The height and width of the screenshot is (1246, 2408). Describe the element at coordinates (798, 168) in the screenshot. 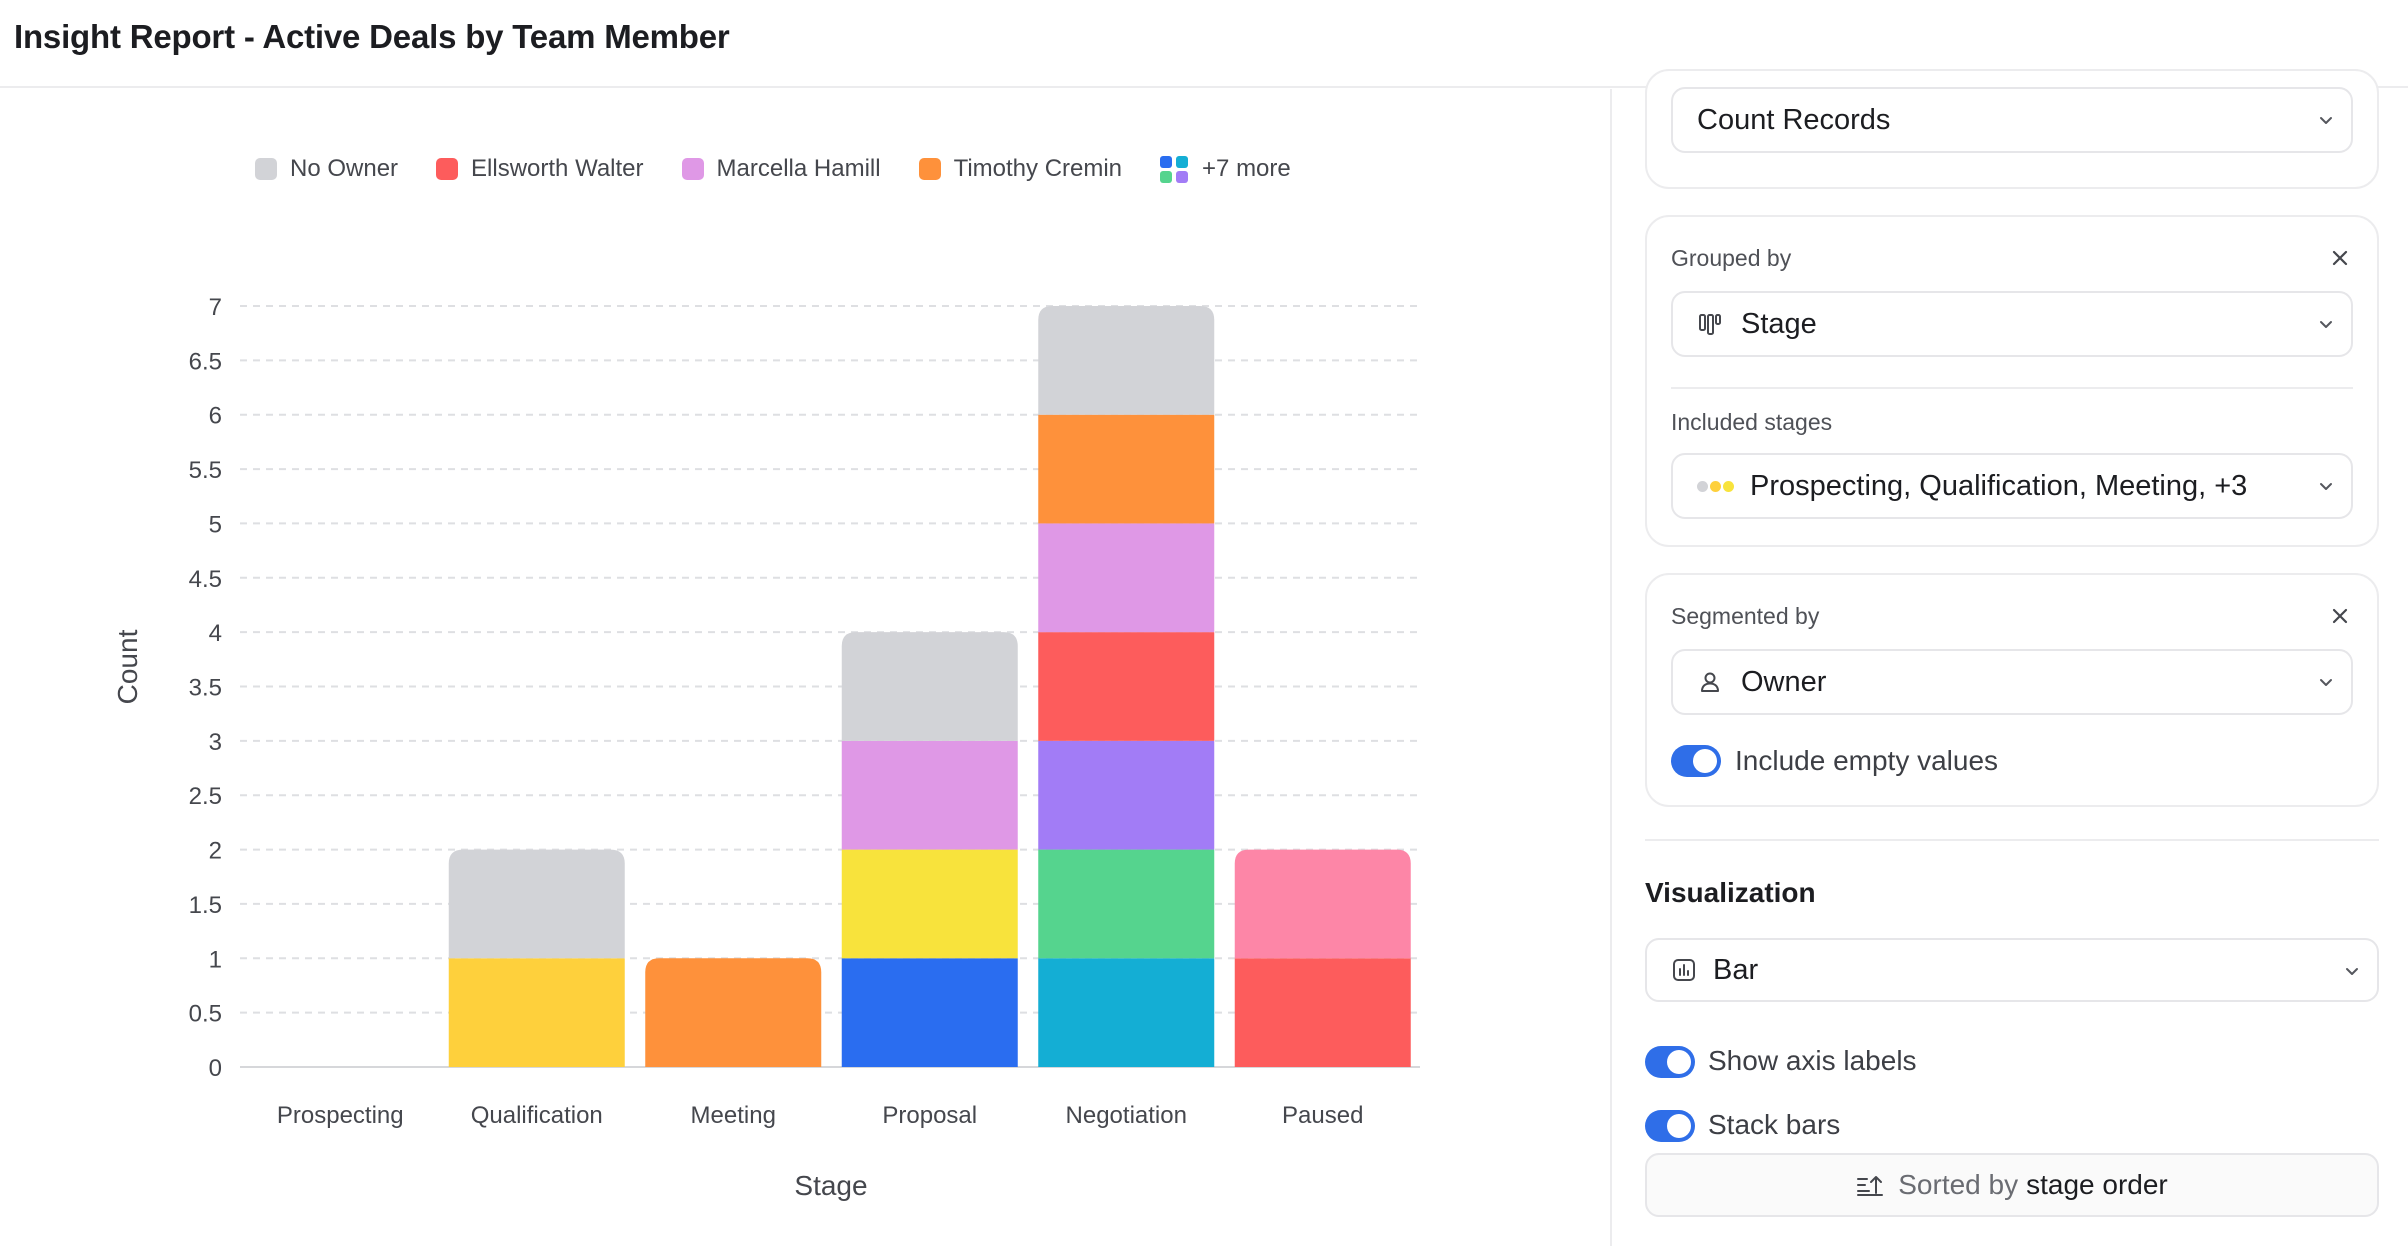

I see `legend-label: Marcella Hamill` at that location.